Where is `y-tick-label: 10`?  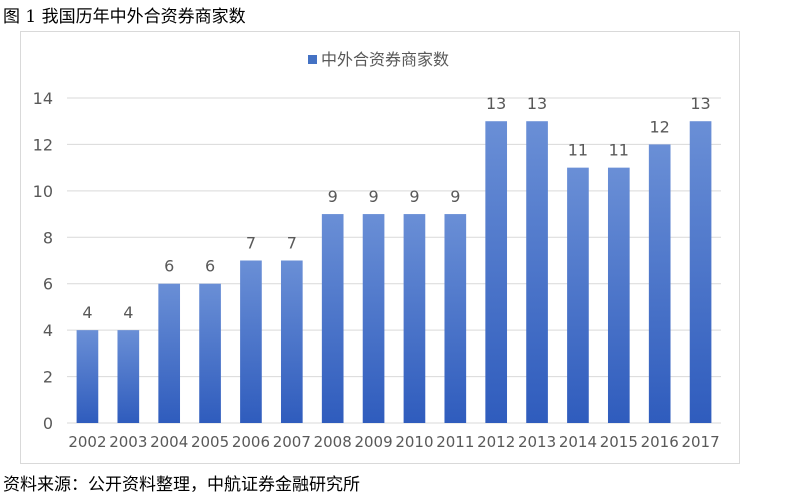
y-tick-label: 10 is located at coordinates (43, 191).